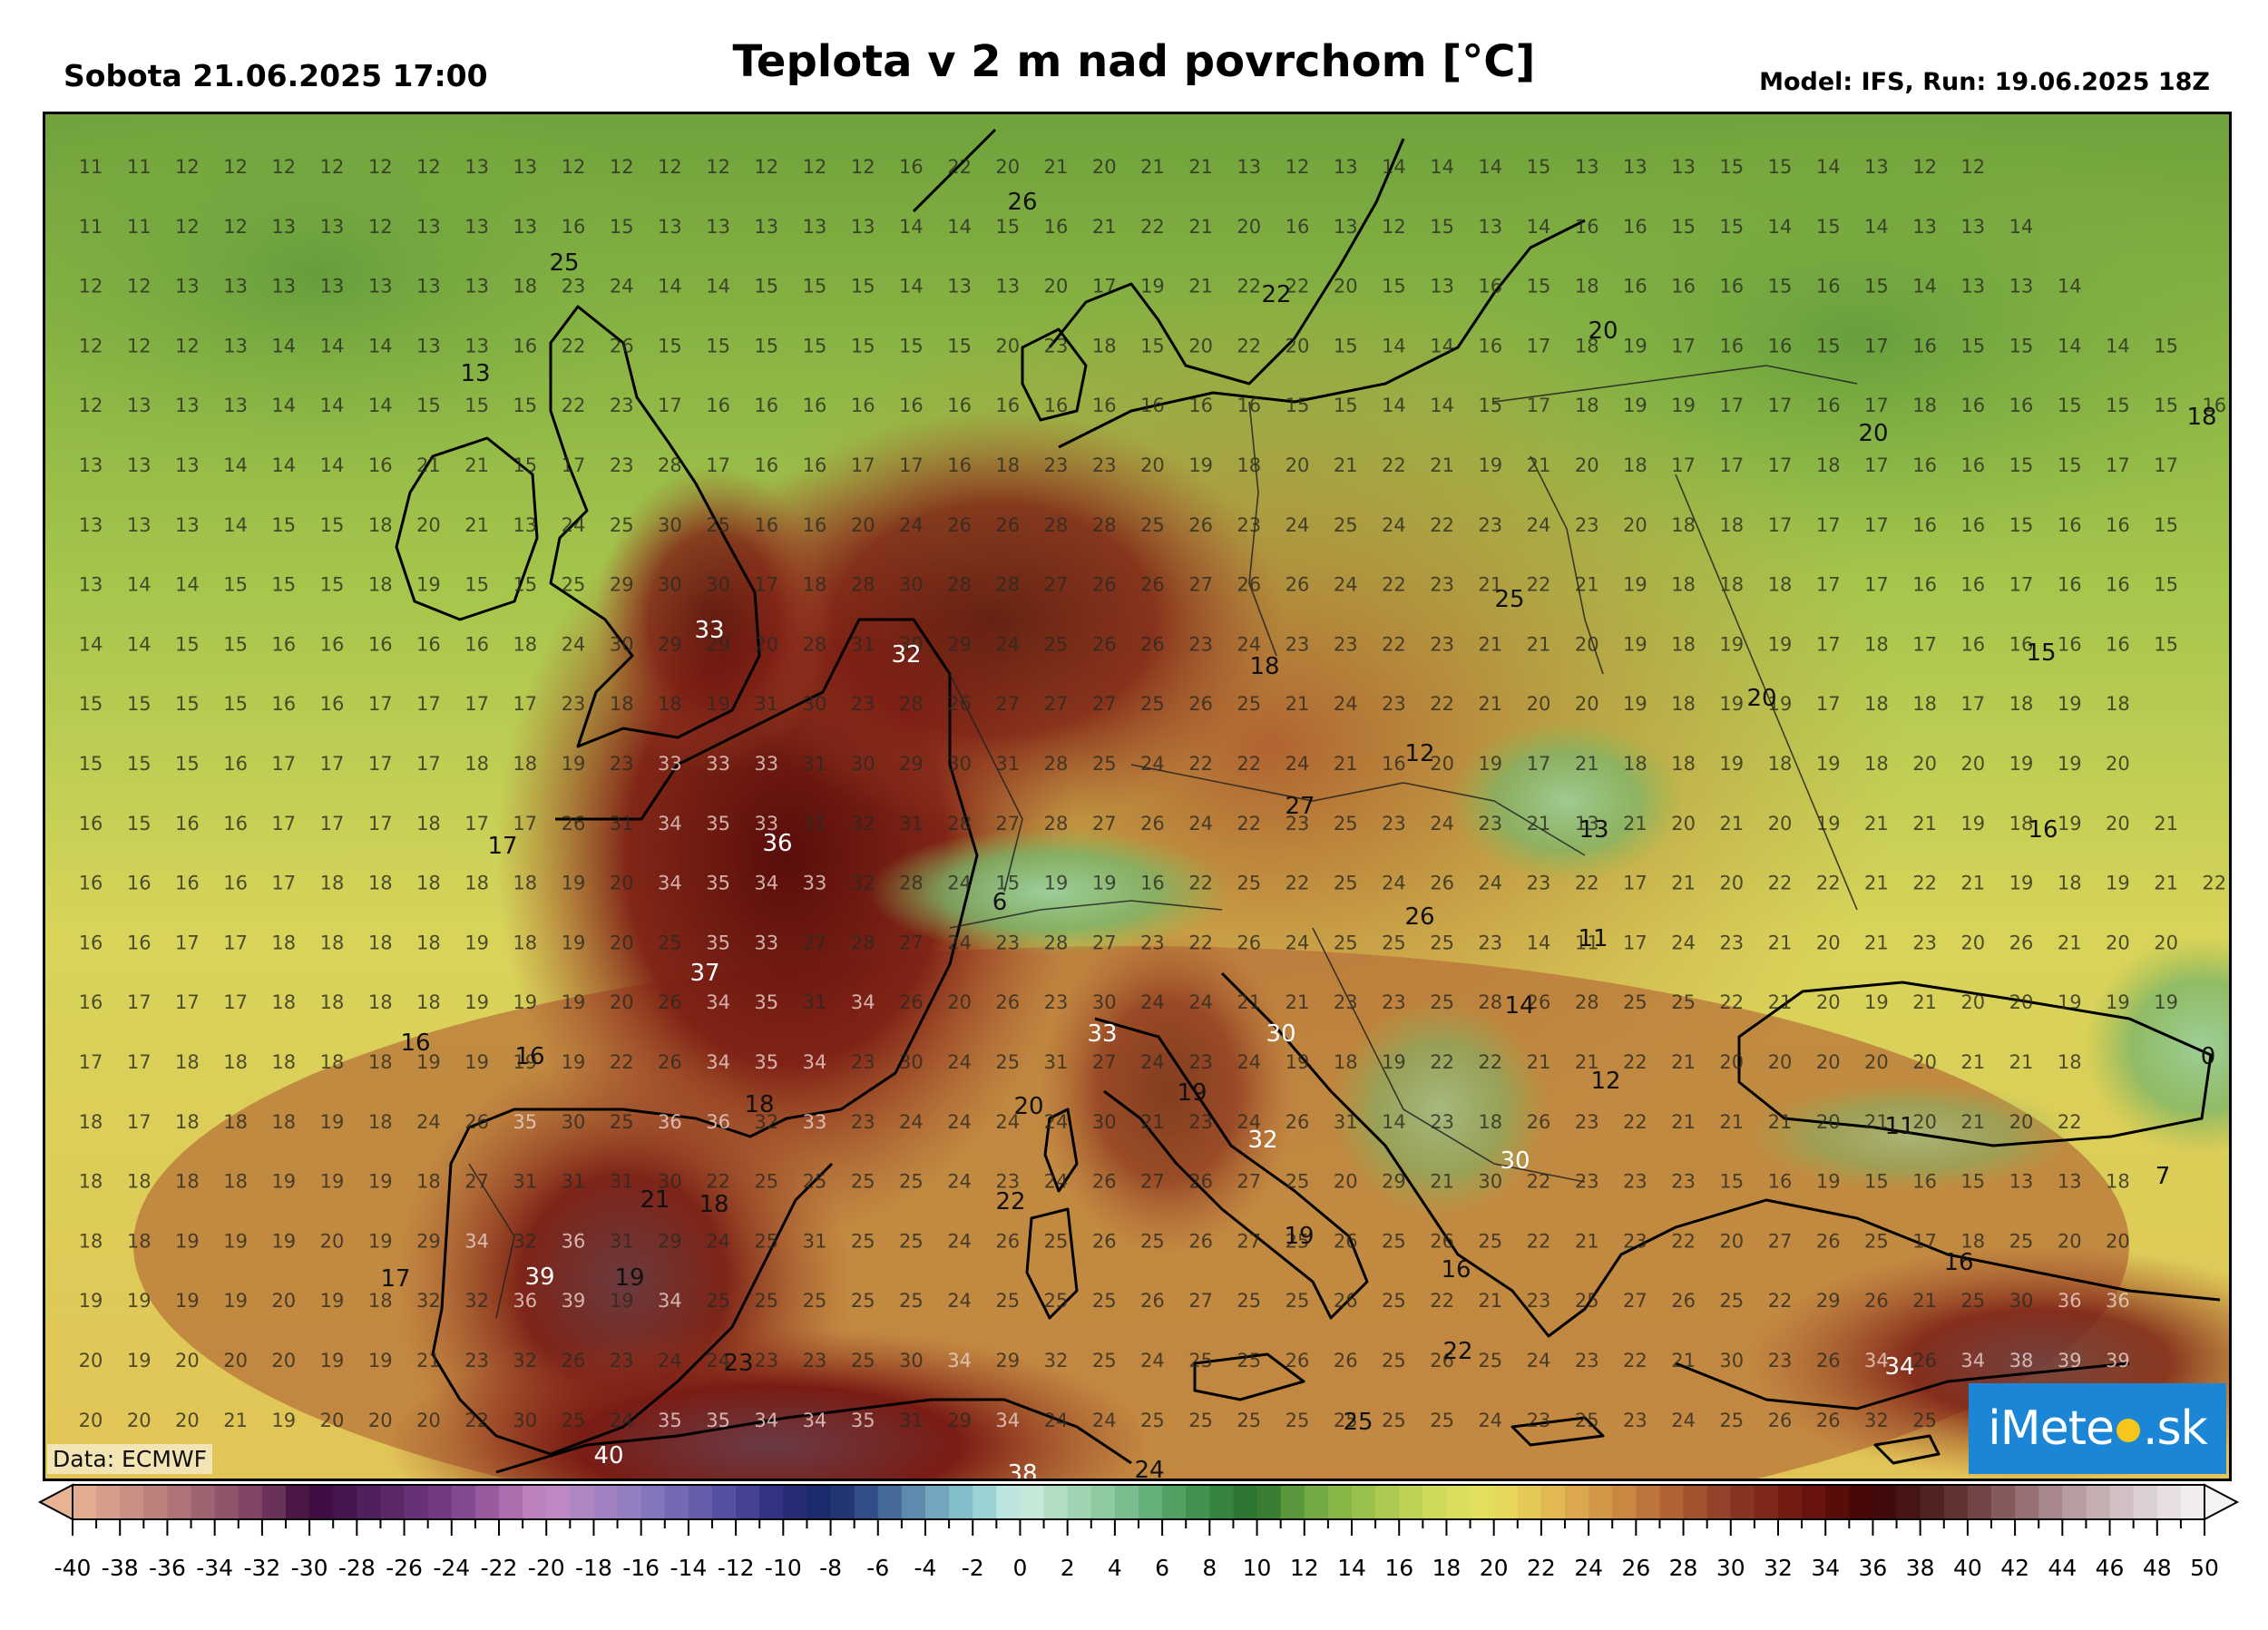 This screenshot has width=2268, height=1630. Describe the element at coordinates (670, 525) in the screenshot. I see `grid-temperature-value: 30` at that location.